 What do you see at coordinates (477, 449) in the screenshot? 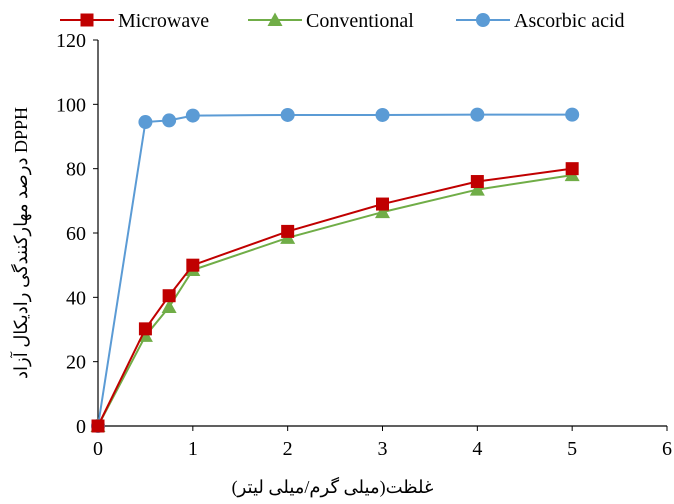
I see `x-tick-label: 4` at bounding box center [477, 449].